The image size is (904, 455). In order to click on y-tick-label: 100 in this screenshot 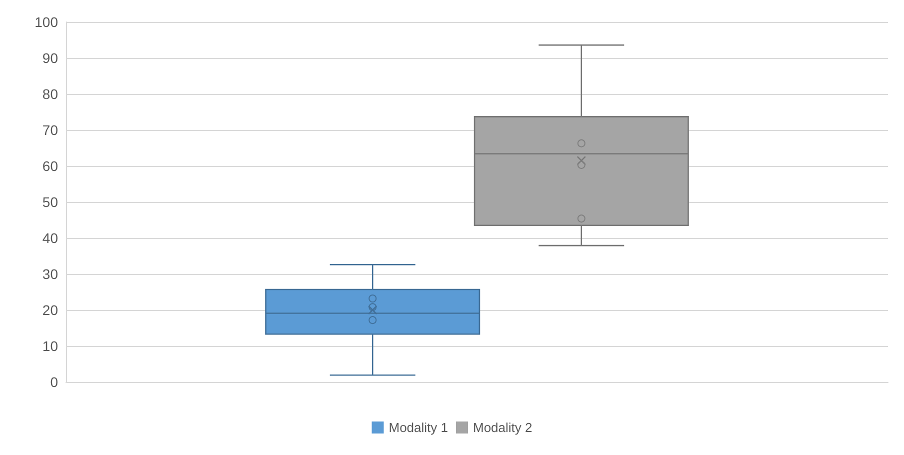, I will do `click(46, 22)`.